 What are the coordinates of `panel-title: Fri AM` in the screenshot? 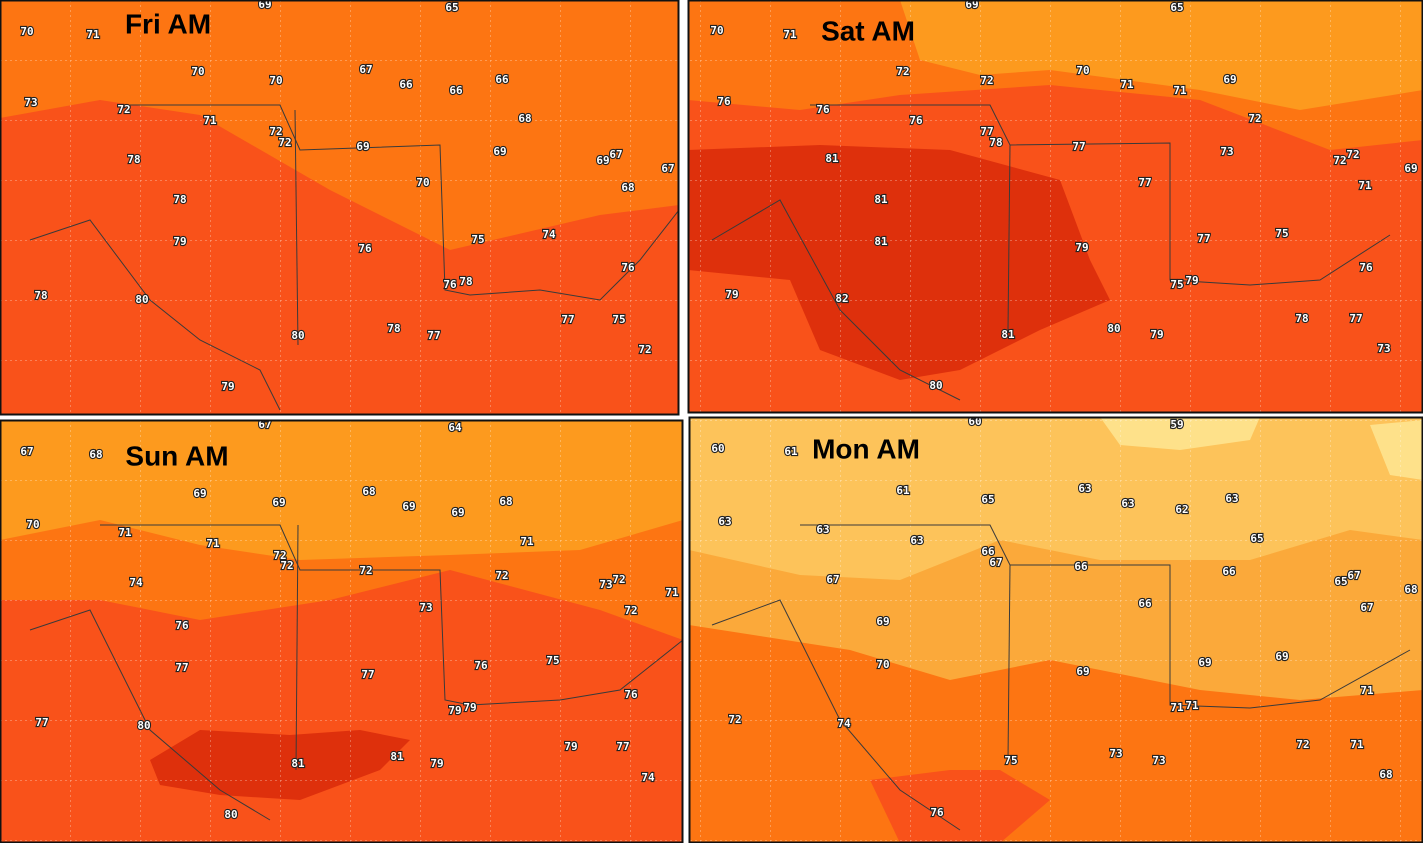 It's located at (168, 23).